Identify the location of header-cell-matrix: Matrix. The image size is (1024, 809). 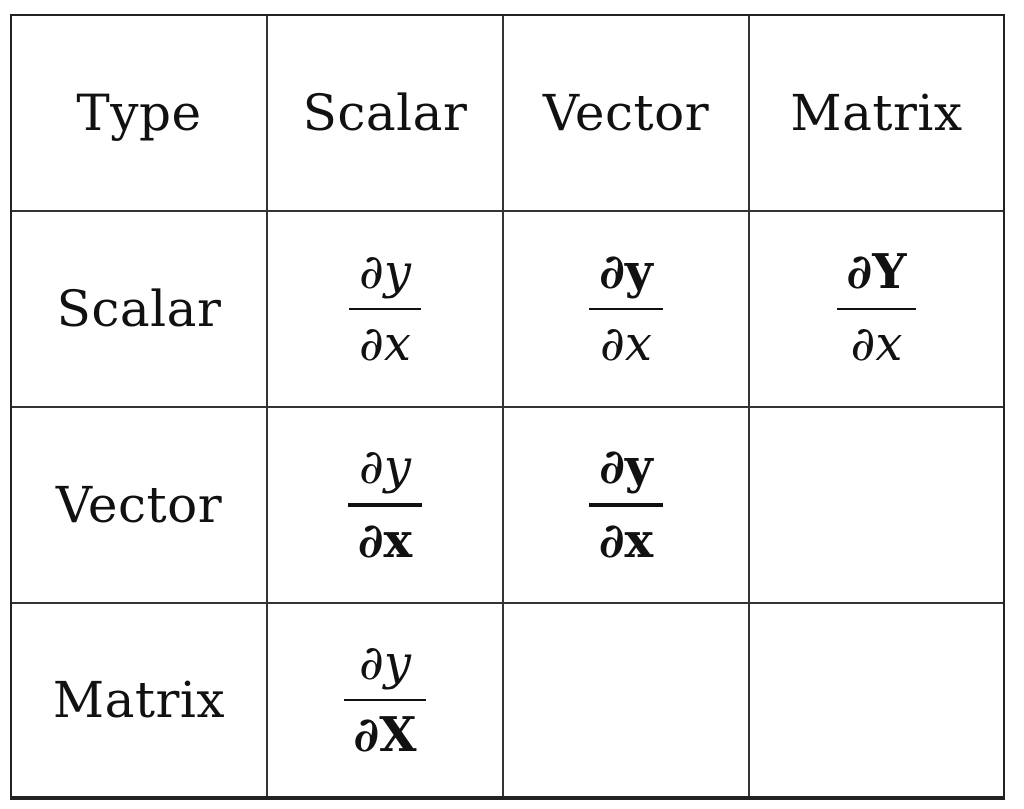
(876, 114).